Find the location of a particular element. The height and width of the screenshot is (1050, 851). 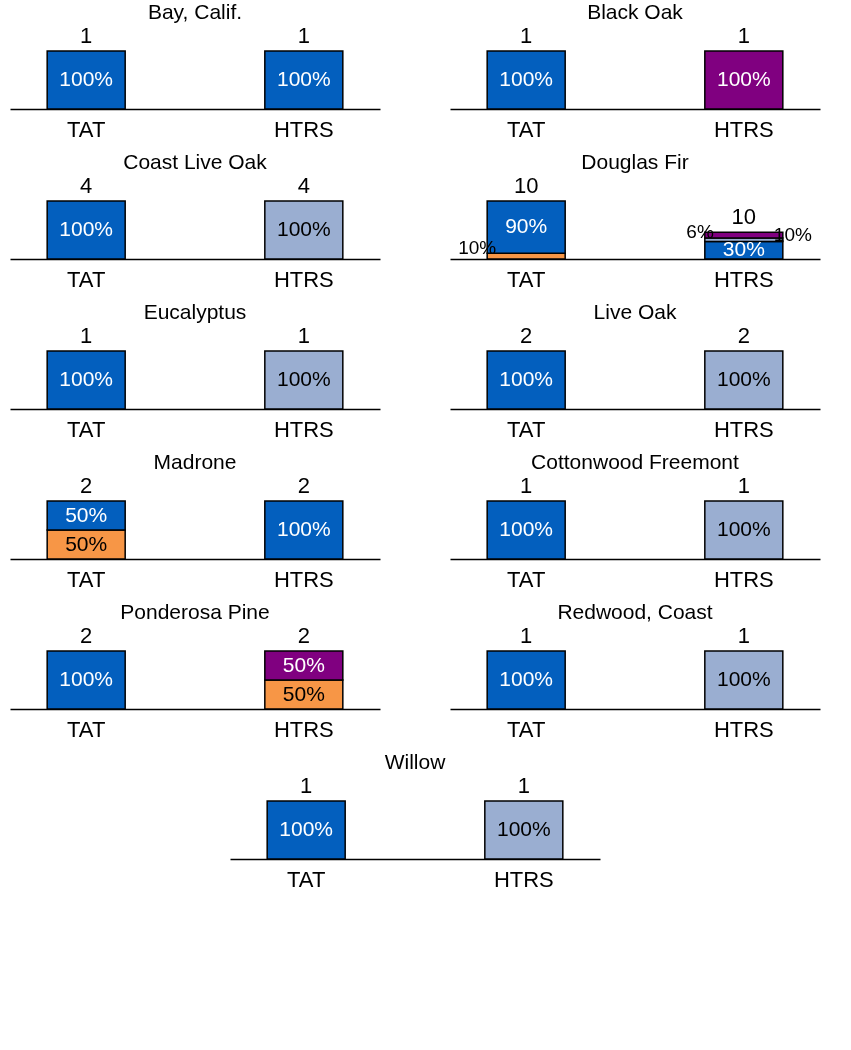

chart-title: Willow is located at coordinates (415, 761).